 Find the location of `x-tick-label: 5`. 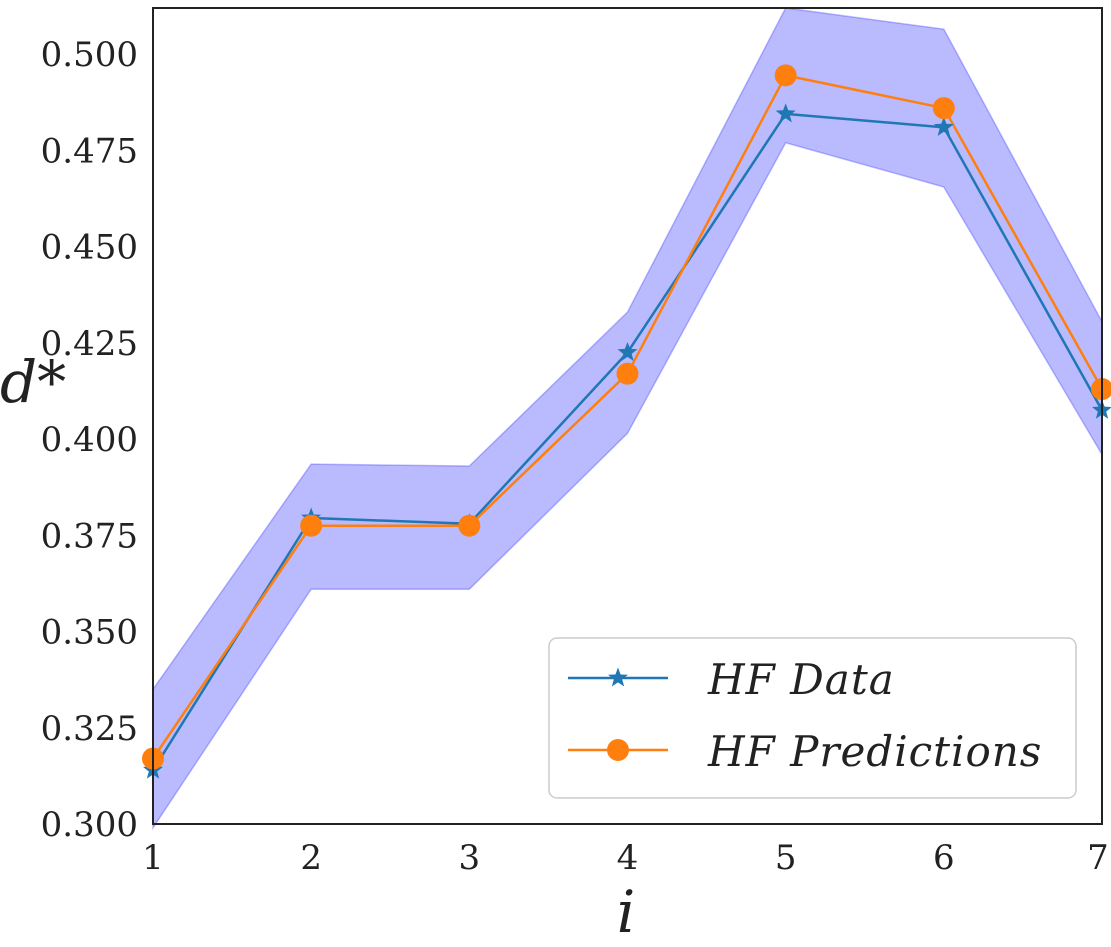

x-tick-label: 5 is located at coordinates (786, 858).